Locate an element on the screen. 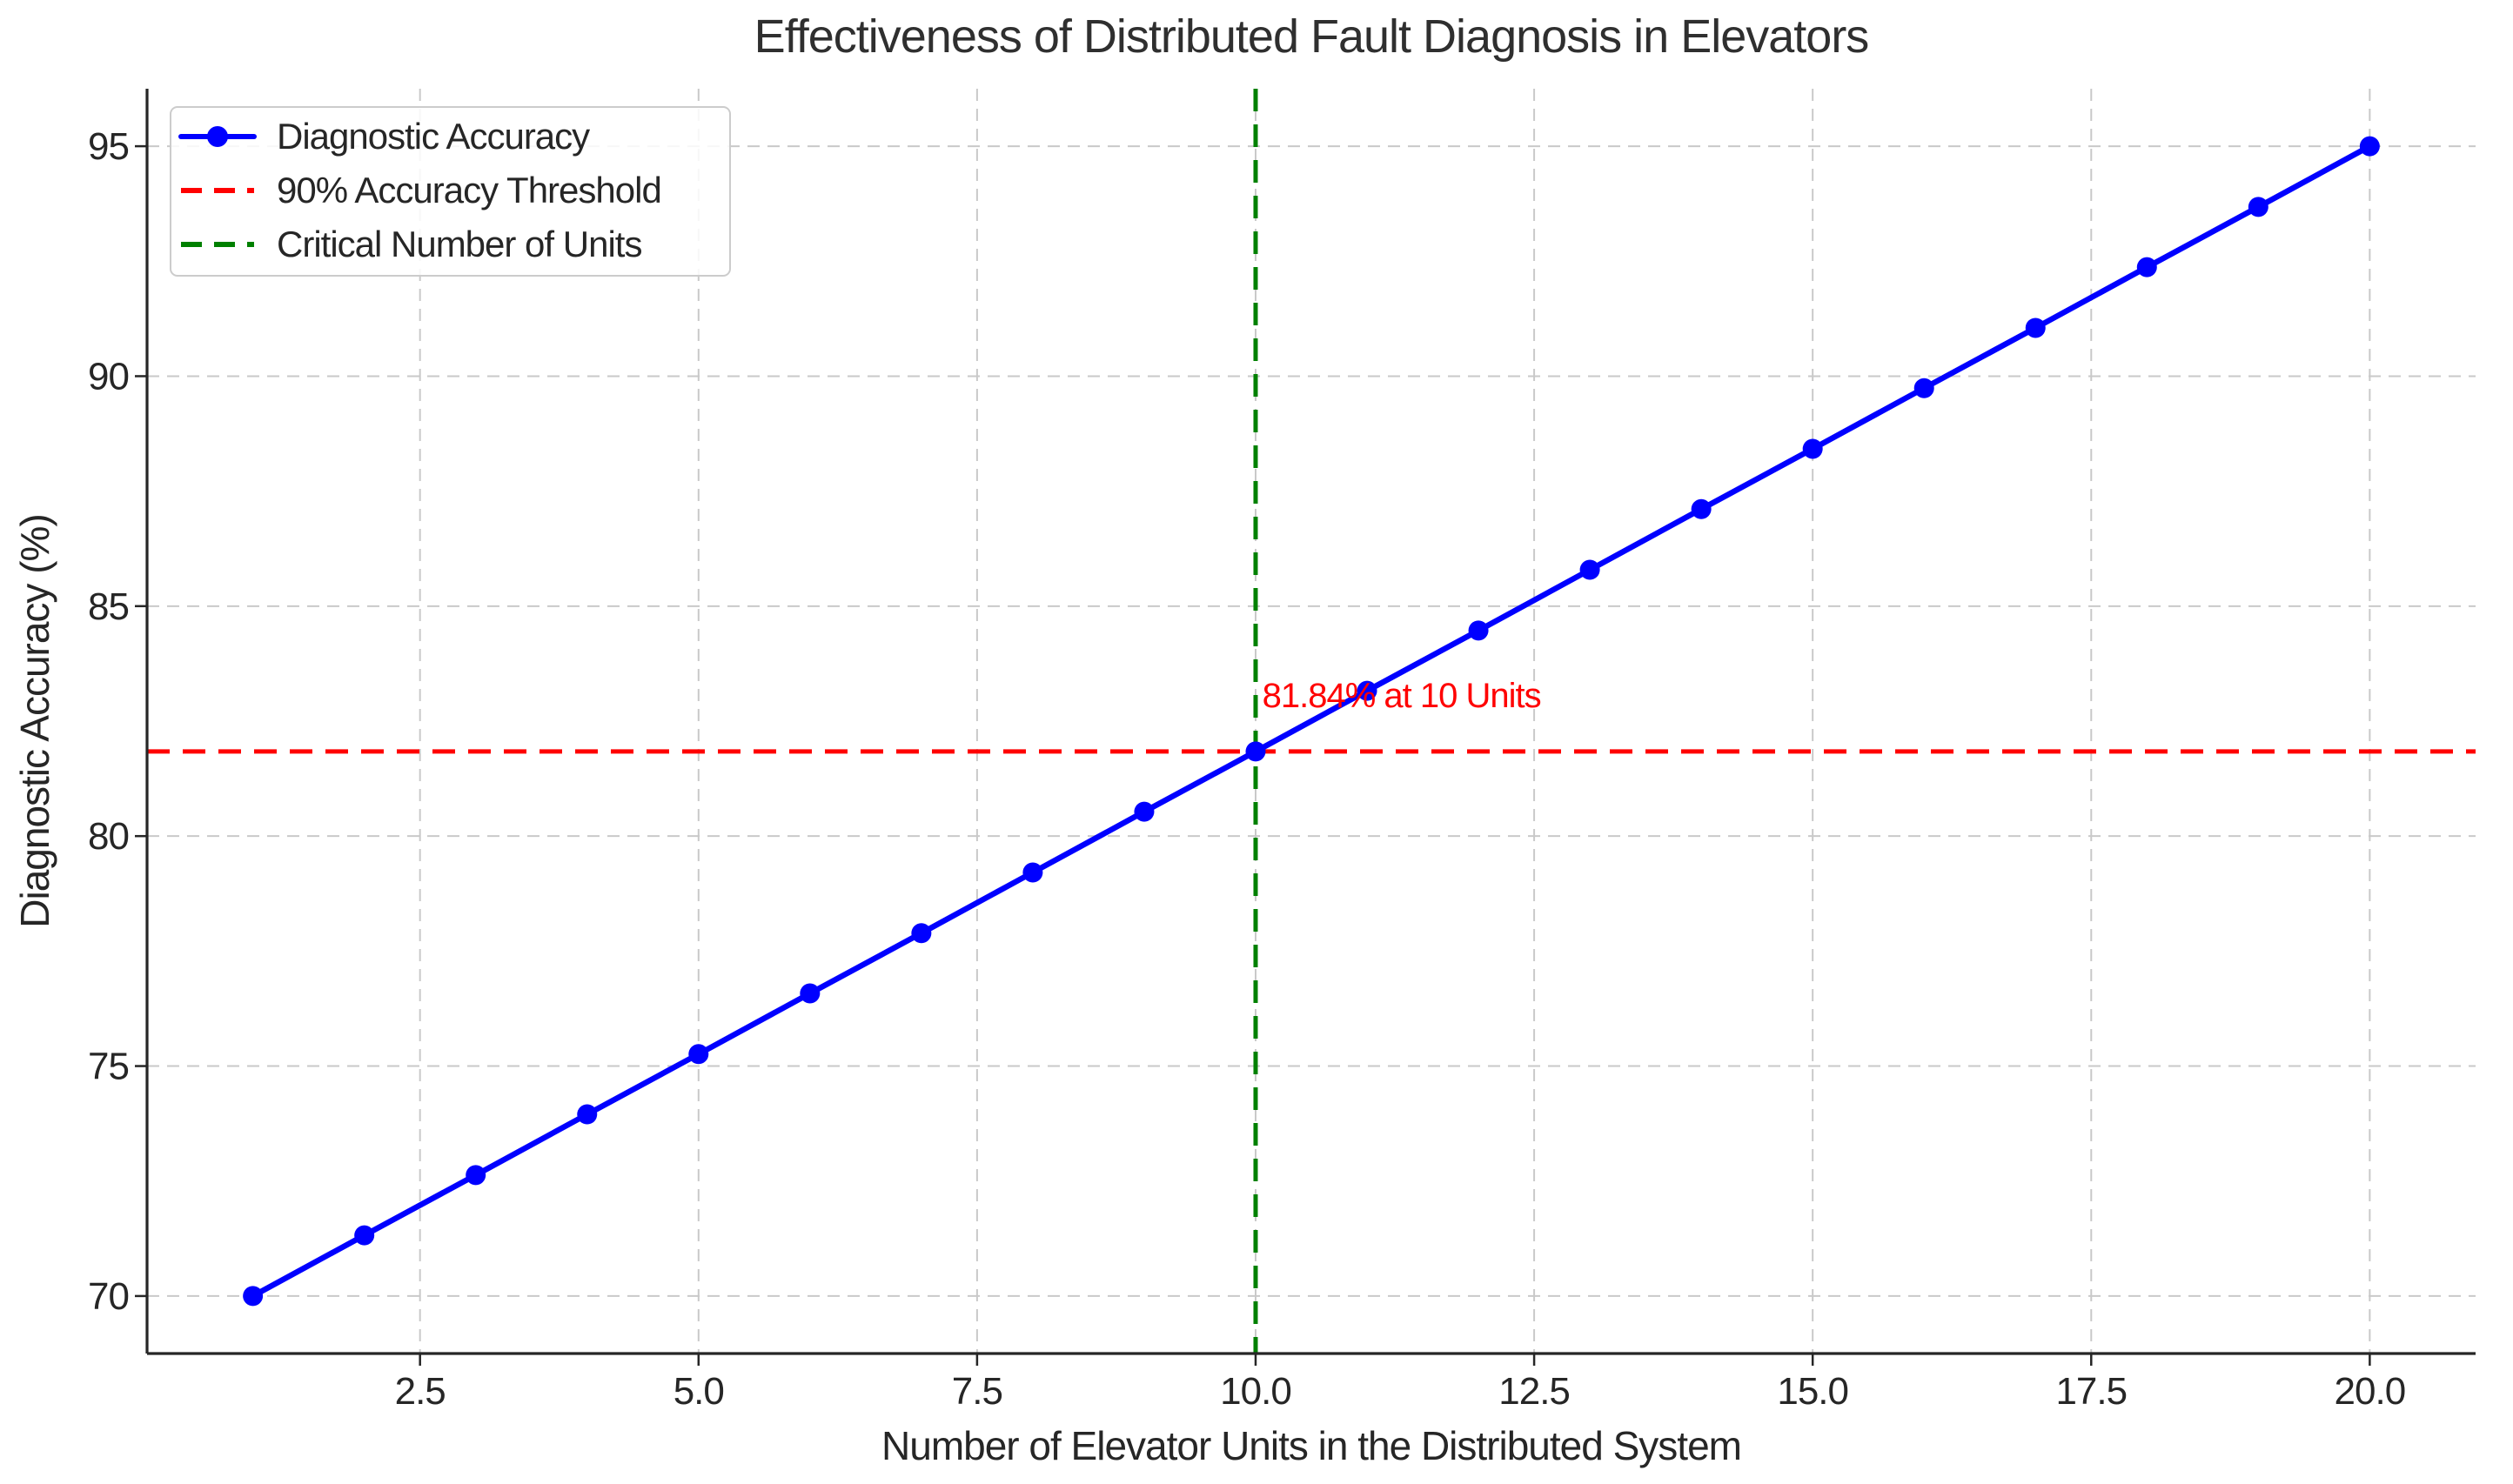 This screenshot has width=2513, height=1484. y-tick-label: 95 is located at coordinates (108, 146).